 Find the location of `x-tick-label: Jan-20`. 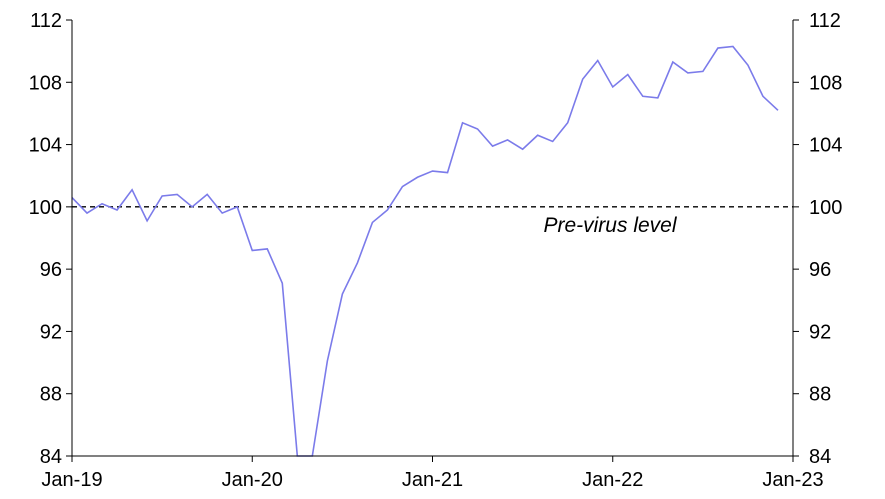

x-tick-label: Jan-20 is located at coordinates (252, 480).